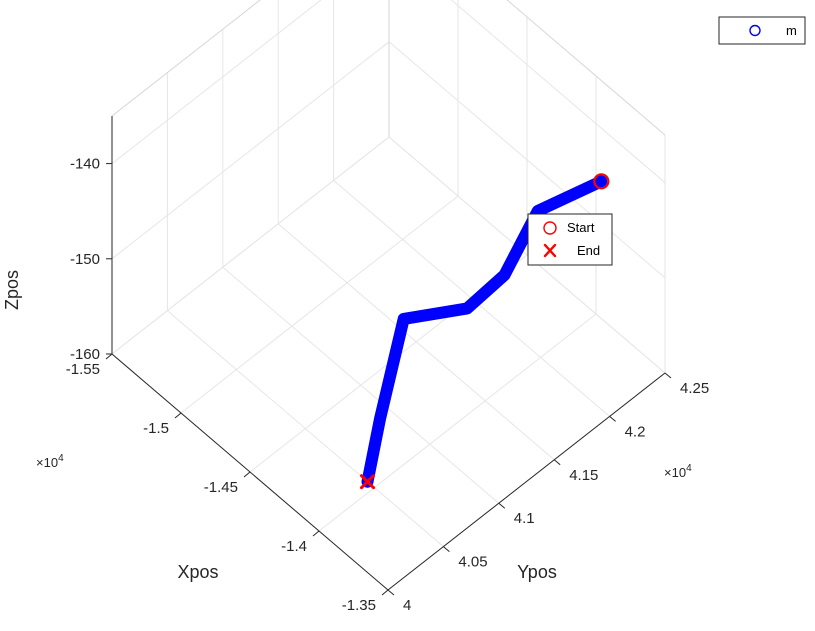 This screenshot has height=631, width=815. What do you see at coordinates (678, 471) in the screenshot?
I see `y-axis-exponent: ×10⁴` at bounding box center [678, 471].